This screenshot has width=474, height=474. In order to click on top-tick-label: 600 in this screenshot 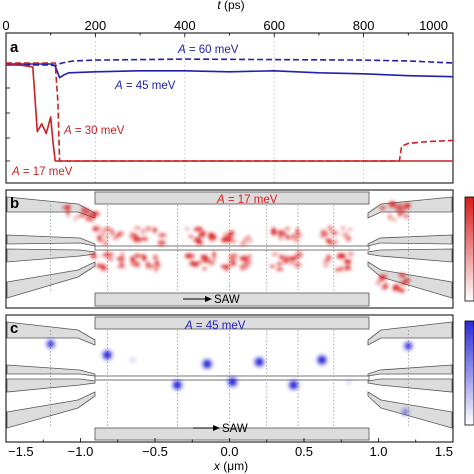, I will do `click(274, 25)`.